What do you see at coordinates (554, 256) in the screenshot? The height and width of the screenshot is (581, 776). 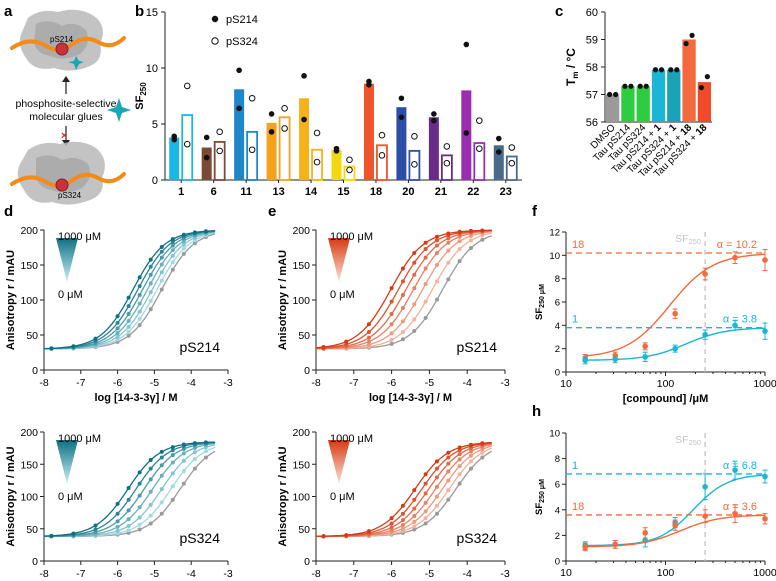 I see `y-tick-label: 10` at bounding box center [554, 256].